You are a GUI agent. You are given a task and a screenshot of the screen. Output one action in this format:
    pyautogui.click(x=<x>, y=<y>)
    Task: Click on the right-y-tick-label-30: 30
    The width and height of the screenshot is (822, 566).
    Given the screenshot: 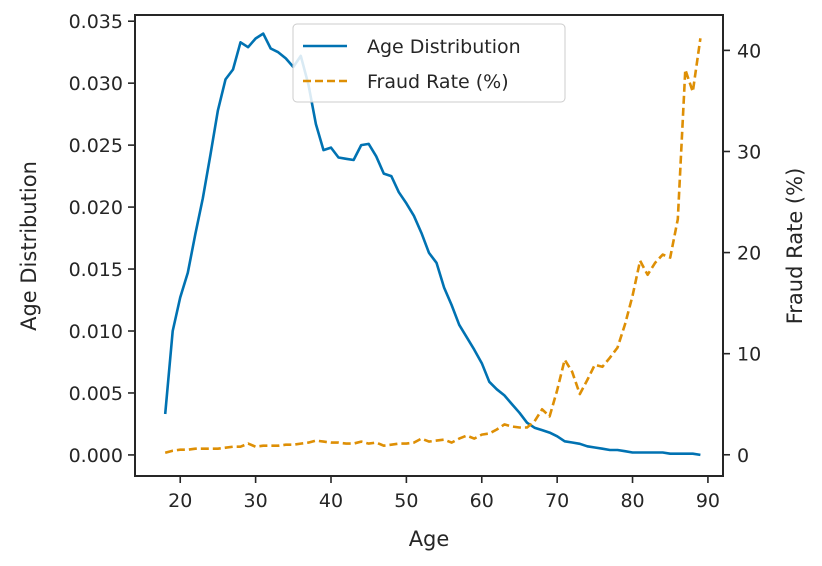 What is the action you would take?
    pyautogui.click(x=749, y=152)
    